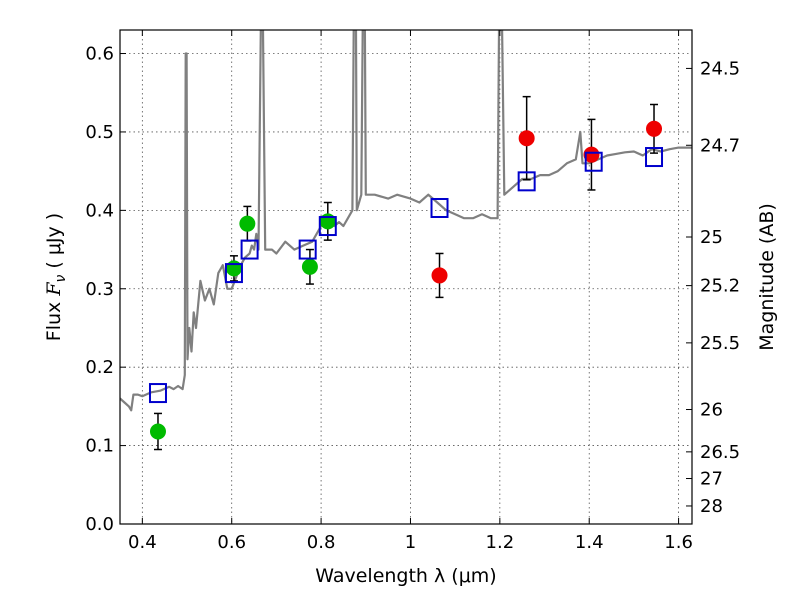 The width and height of the screenshot is (800, 600). Describe the element at coordinates (142, 542) in the screenshot. I see `x-tick-label: 0.4` at that location.